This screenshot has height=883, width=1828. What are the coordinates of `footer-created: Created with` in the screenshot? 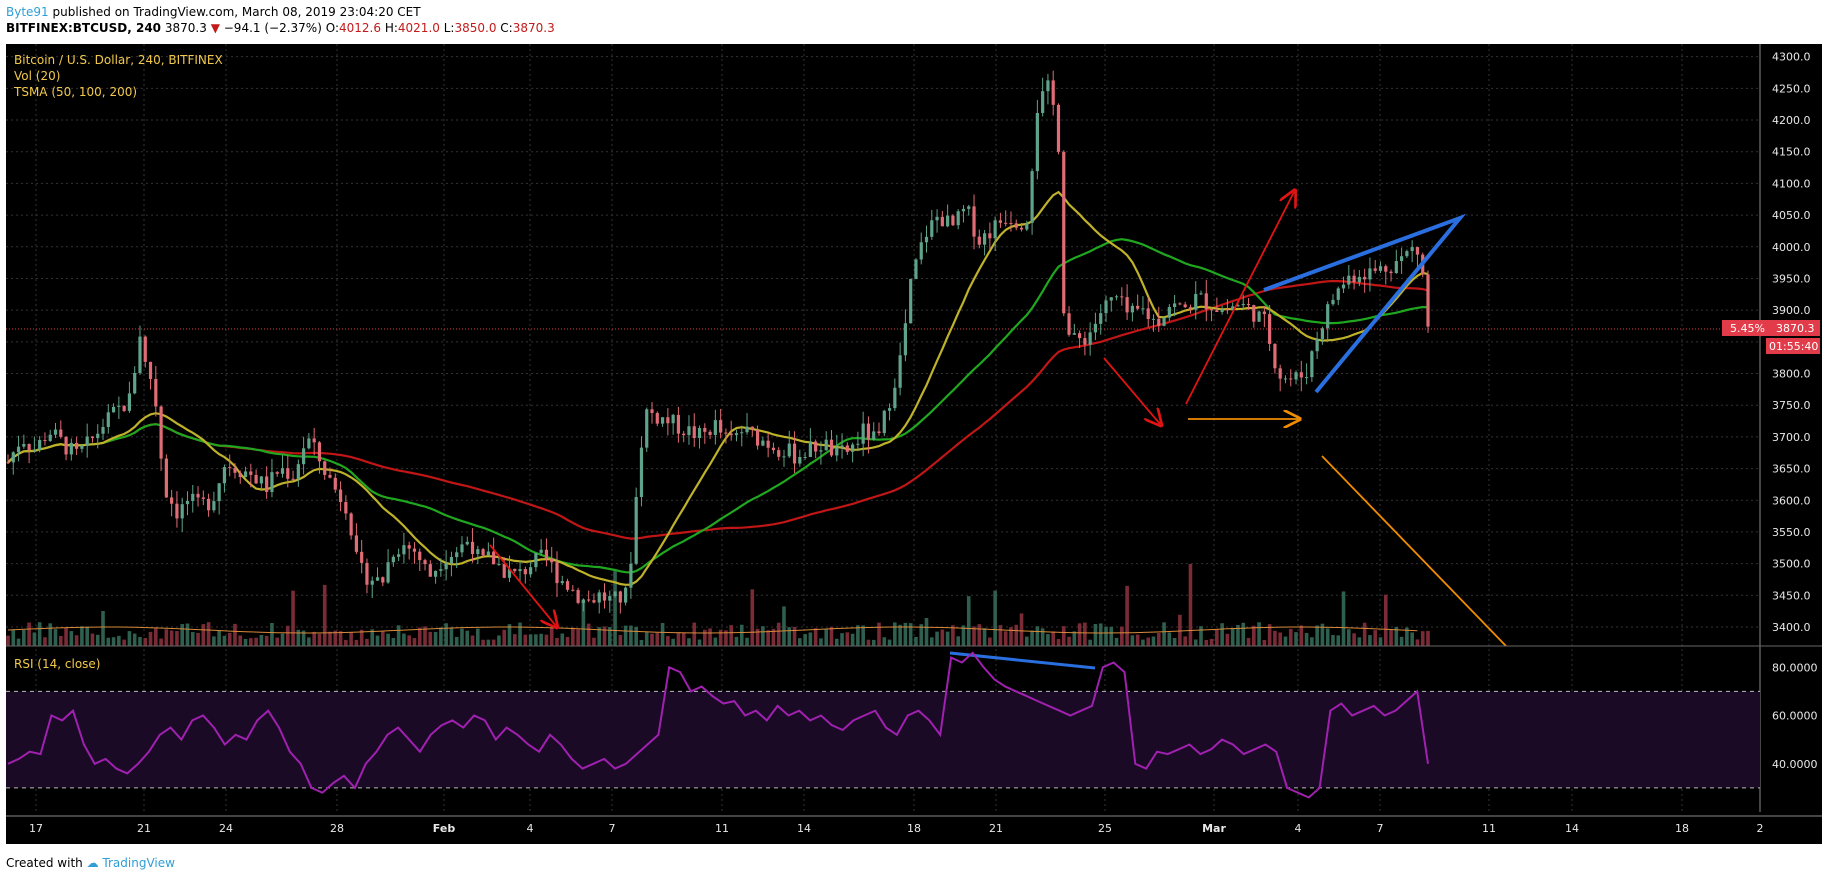 It's located at (44, 863).